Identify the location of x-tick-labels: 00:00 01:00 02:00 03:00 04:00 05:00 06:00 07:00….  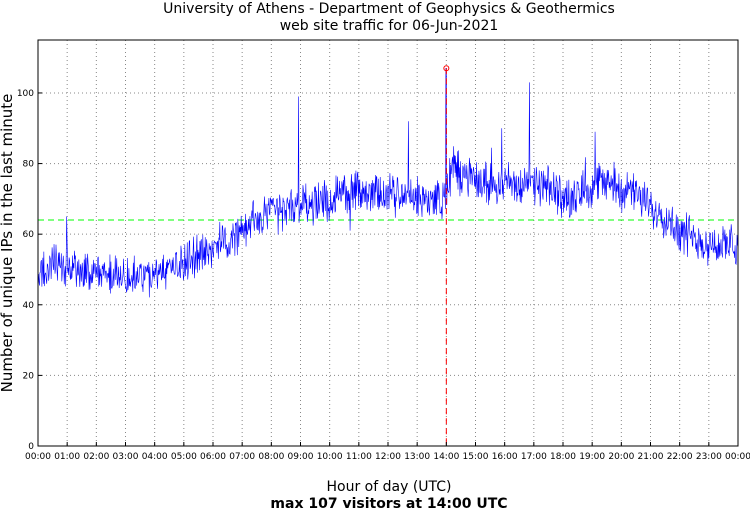
(387, 452).